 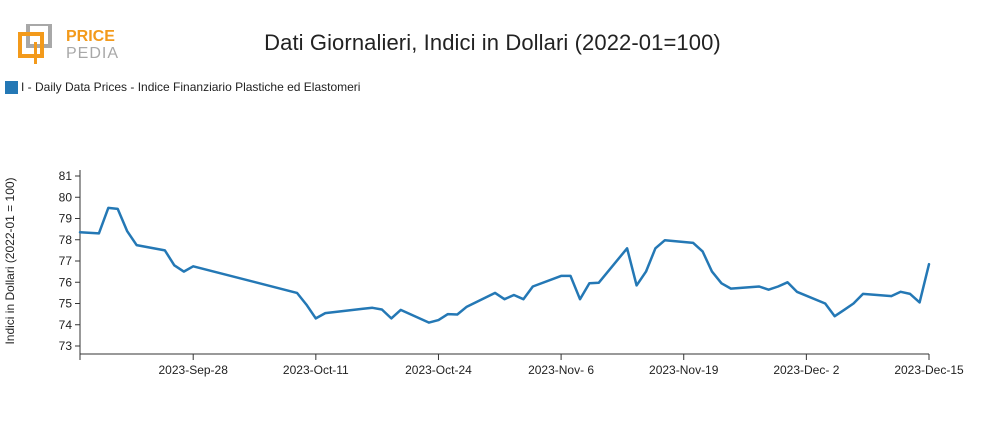 What do you see at coordinates (66, 261) in the screenshot?
I see `y-tick-label: 77` at bounding box center [66, 261].